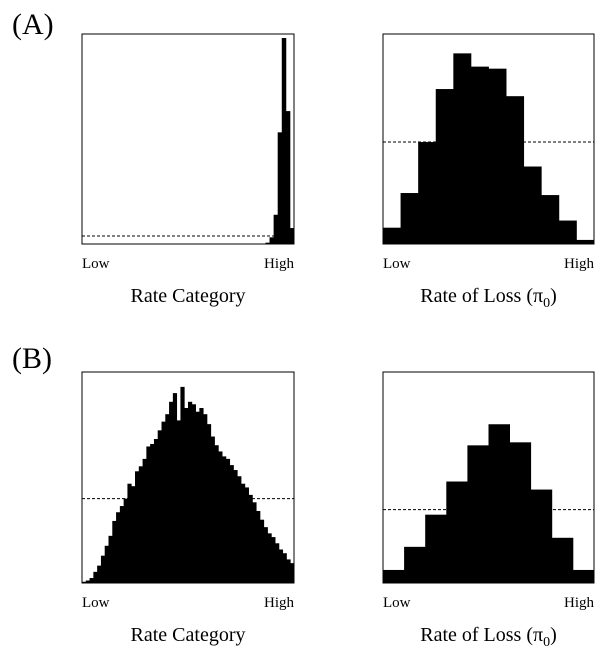 This screenshot has width=606, height=649. Describe the element at coordinates (397, 603) in the screenshot. I see `tick-label-low-b-rate-of-loss: Low` at that location.